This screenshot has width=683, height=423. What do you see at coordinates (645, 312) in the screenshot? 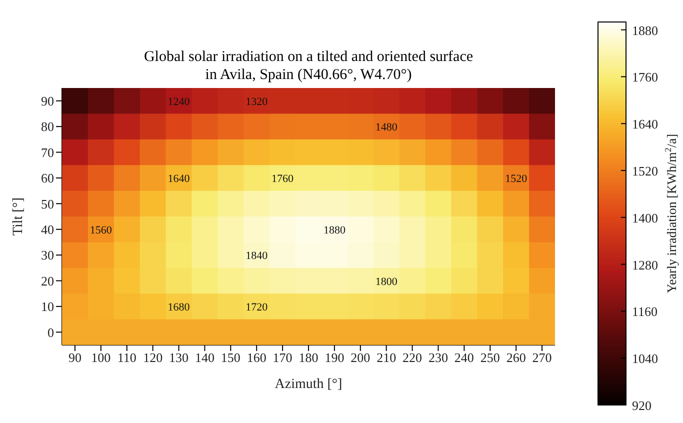
I see `color-bar-label: 1160` at bounding box center [645, 312].